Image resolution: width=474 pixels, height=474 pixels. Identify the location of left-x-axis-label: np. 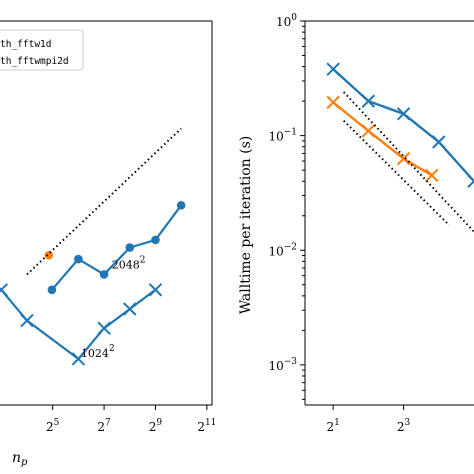
(20, 459).